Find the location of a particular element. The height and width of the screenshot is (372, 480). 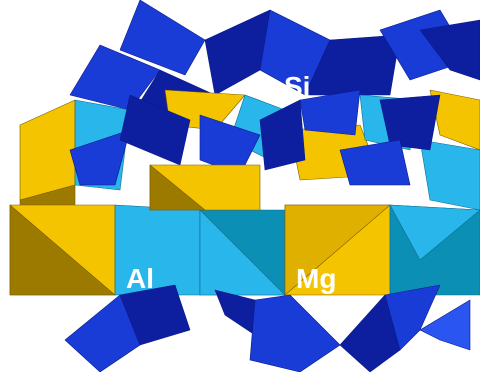

al-octahedron is located at coordinates (47, 150).